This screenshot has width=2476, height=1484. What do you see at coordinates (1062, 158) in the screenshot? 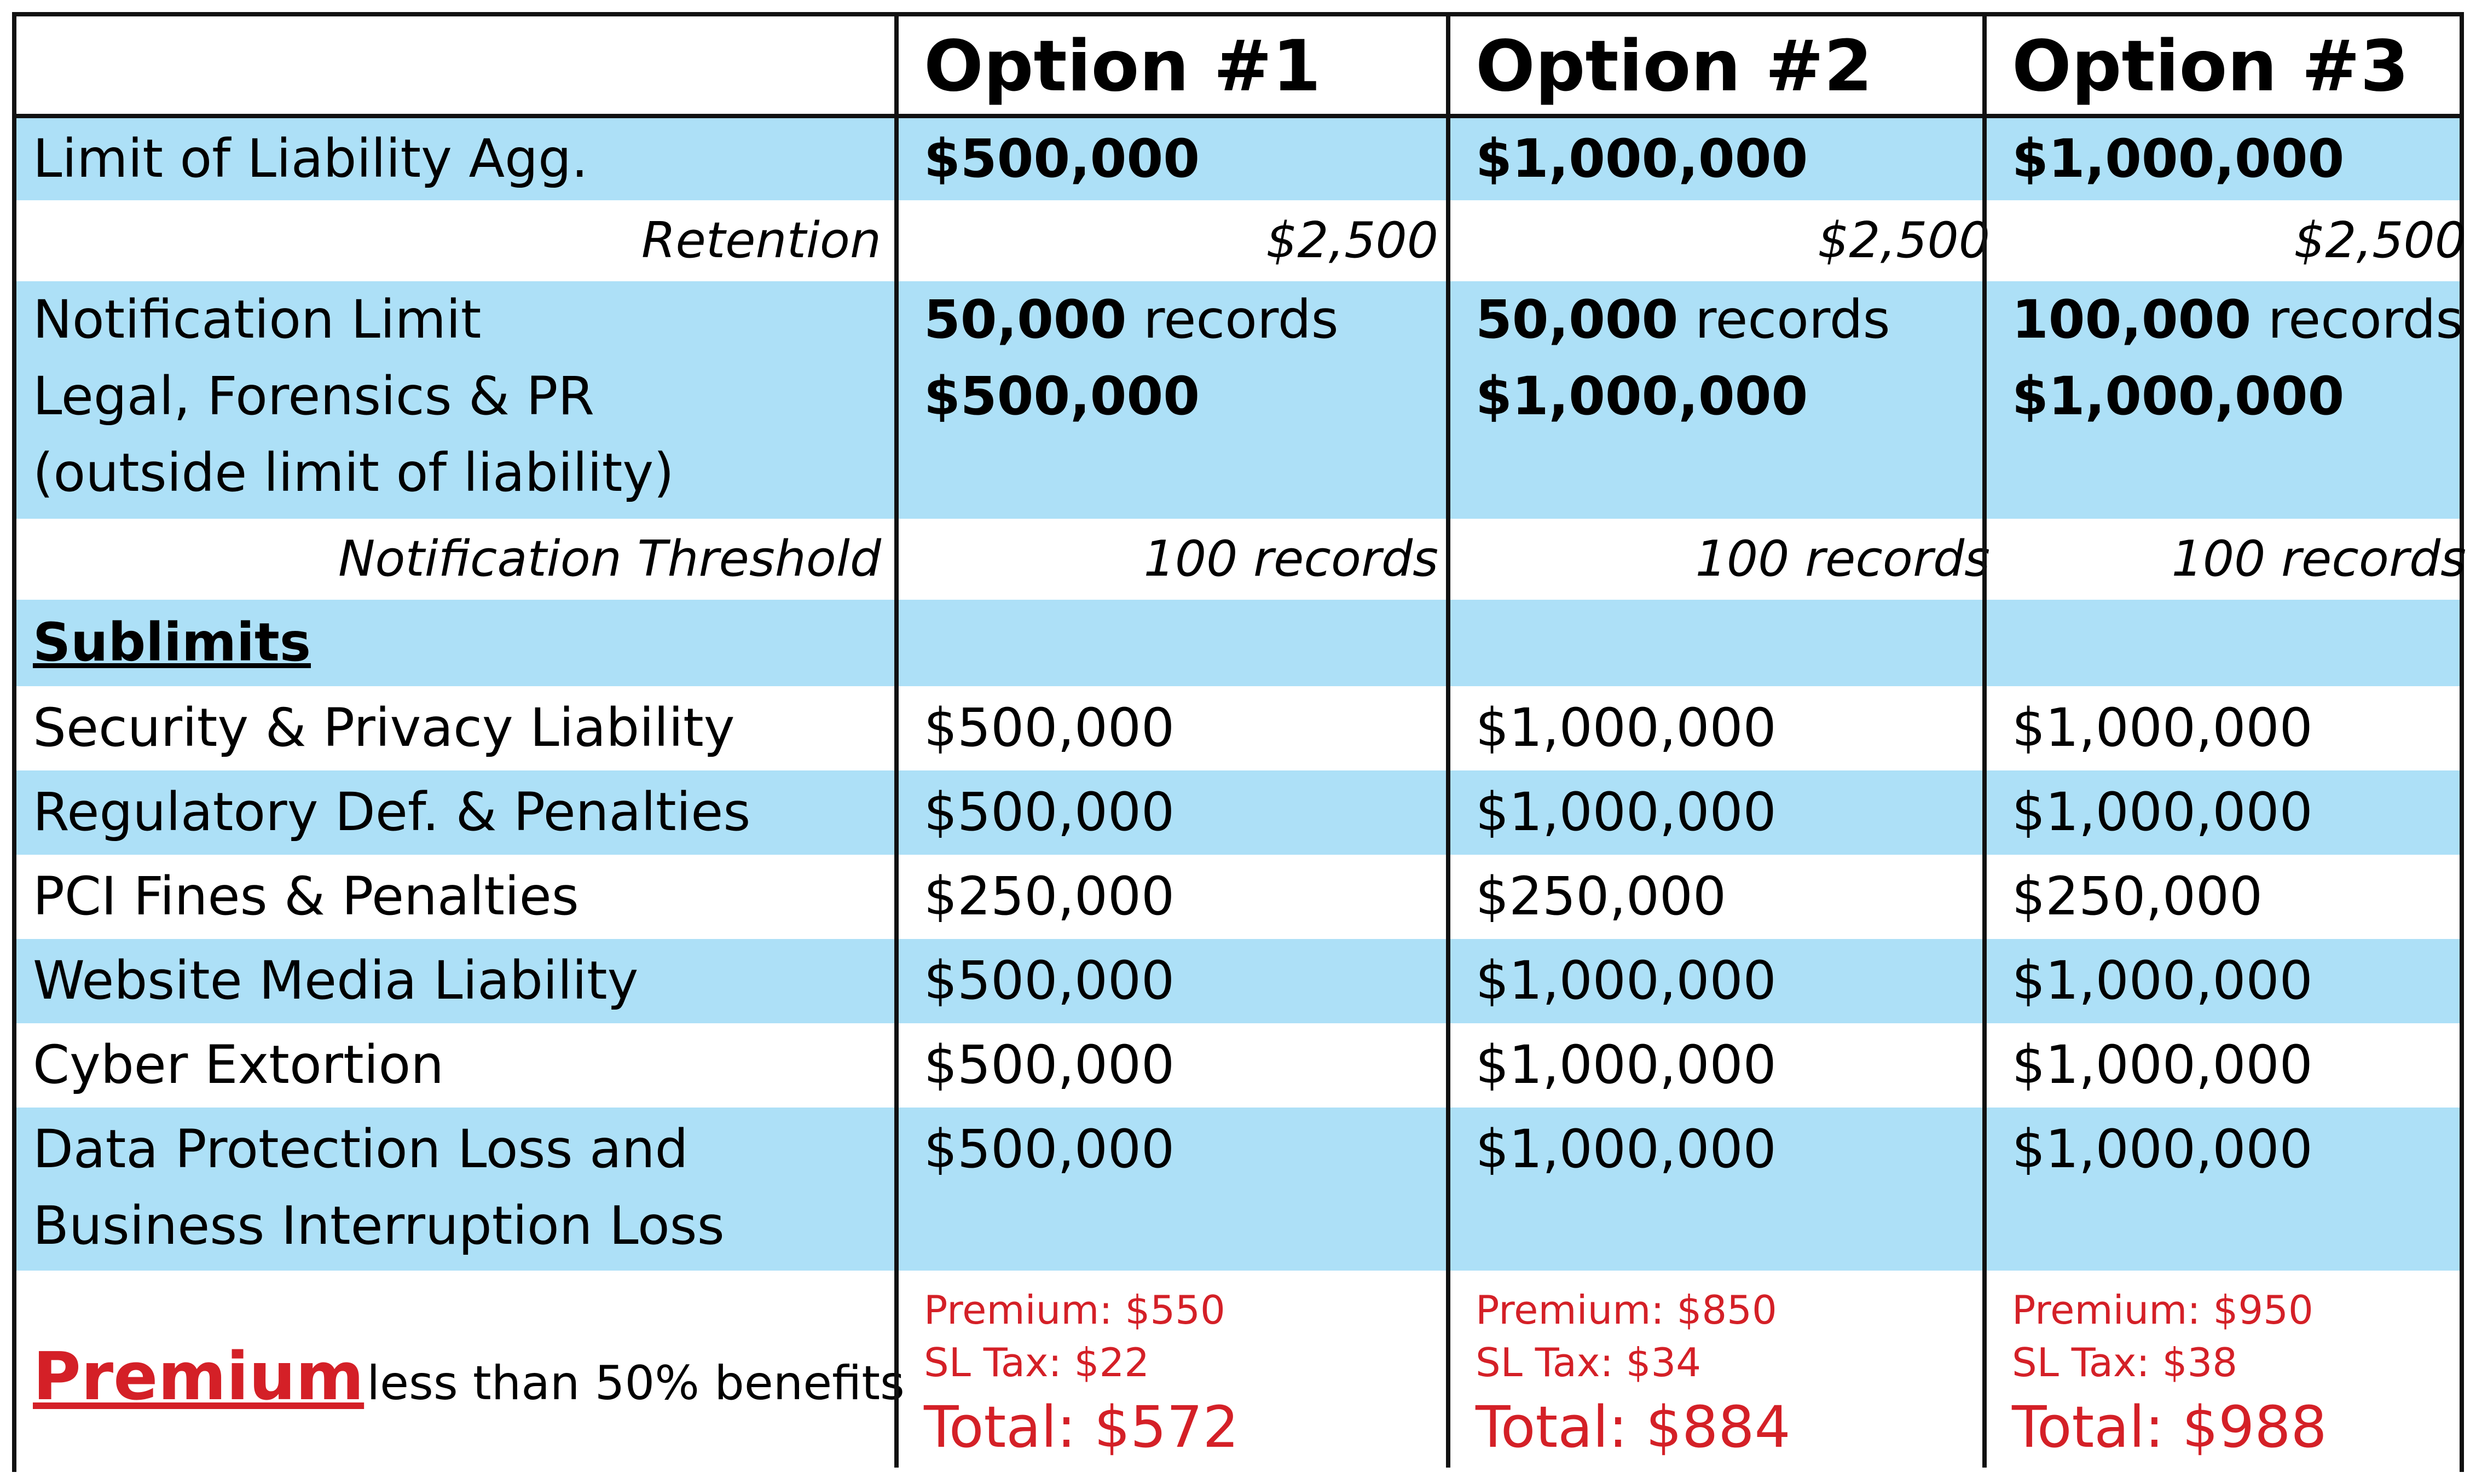
I see `limit-of-liability-option-1: $500,000` at bounding box center [1062, 158].